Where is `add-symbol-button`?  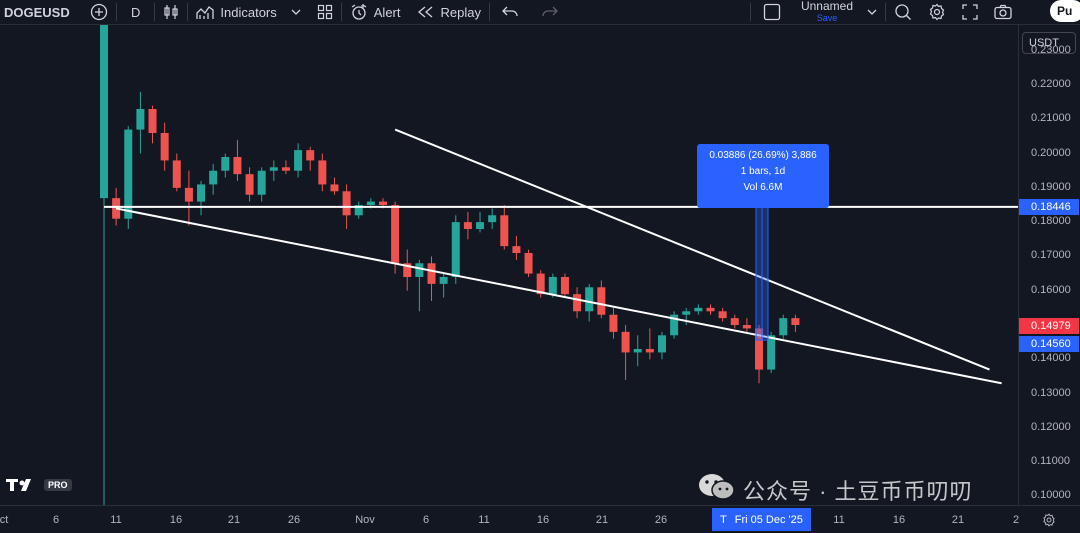 add-symbol-button is located at coordinates (99, 12).